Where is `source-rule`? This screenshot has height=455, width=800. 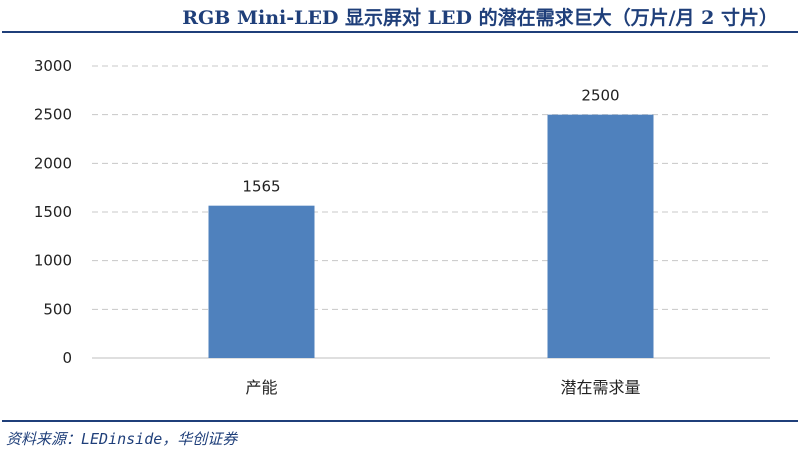 source-rule is located at coordinates (400, 421).